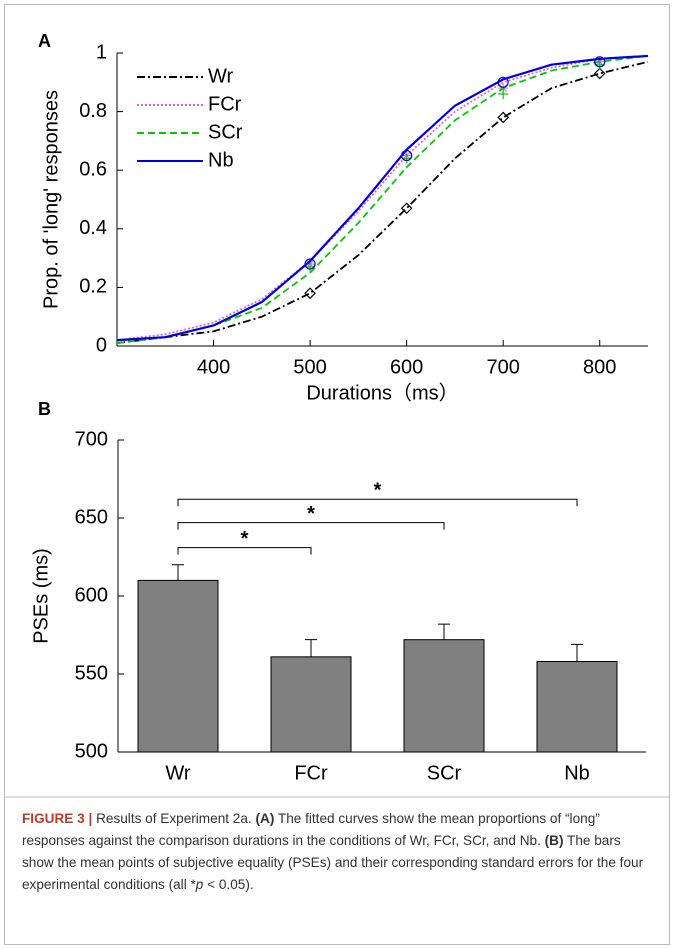  What do you see at coordinates (230, 884) in the screenshot?
I see `caption-text: < 0.05).` at bounding box center [230, 884].